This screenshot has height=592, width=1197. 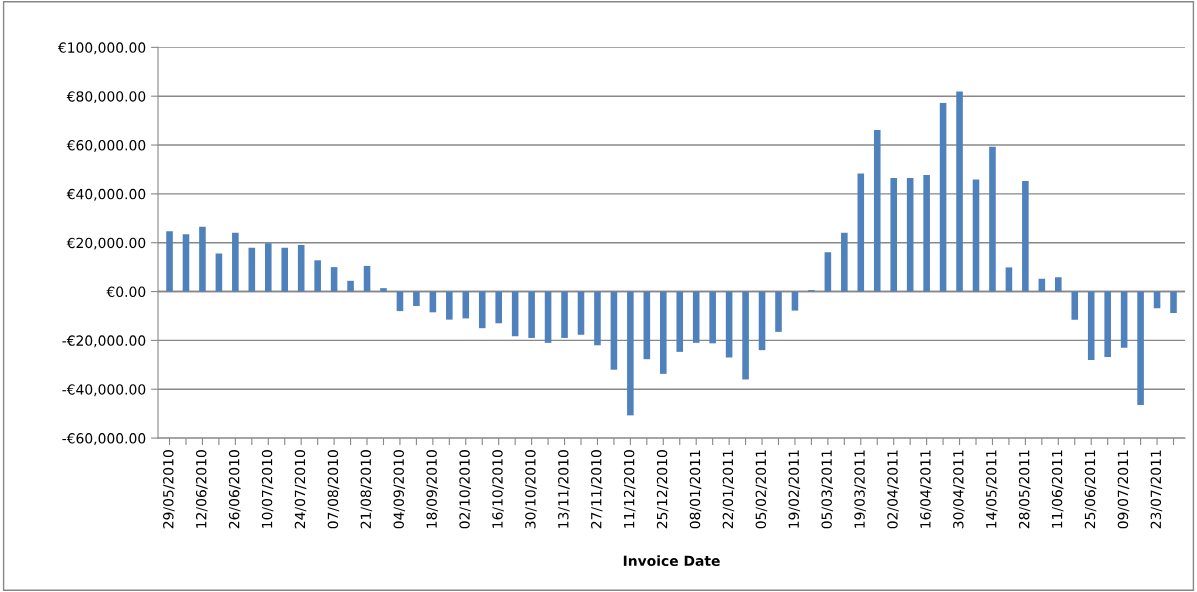 What do you see at coordinates (596, 489) in the screenshot?
I see `x-tick-label: 27/11/2010` at bounding box center [596, 489].